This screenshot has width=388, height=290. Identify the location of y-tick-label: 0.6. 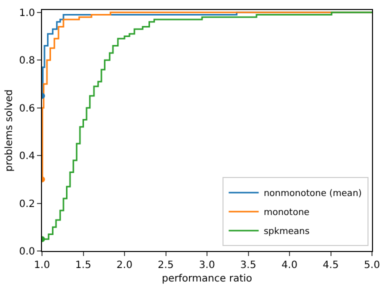
(27, 108).